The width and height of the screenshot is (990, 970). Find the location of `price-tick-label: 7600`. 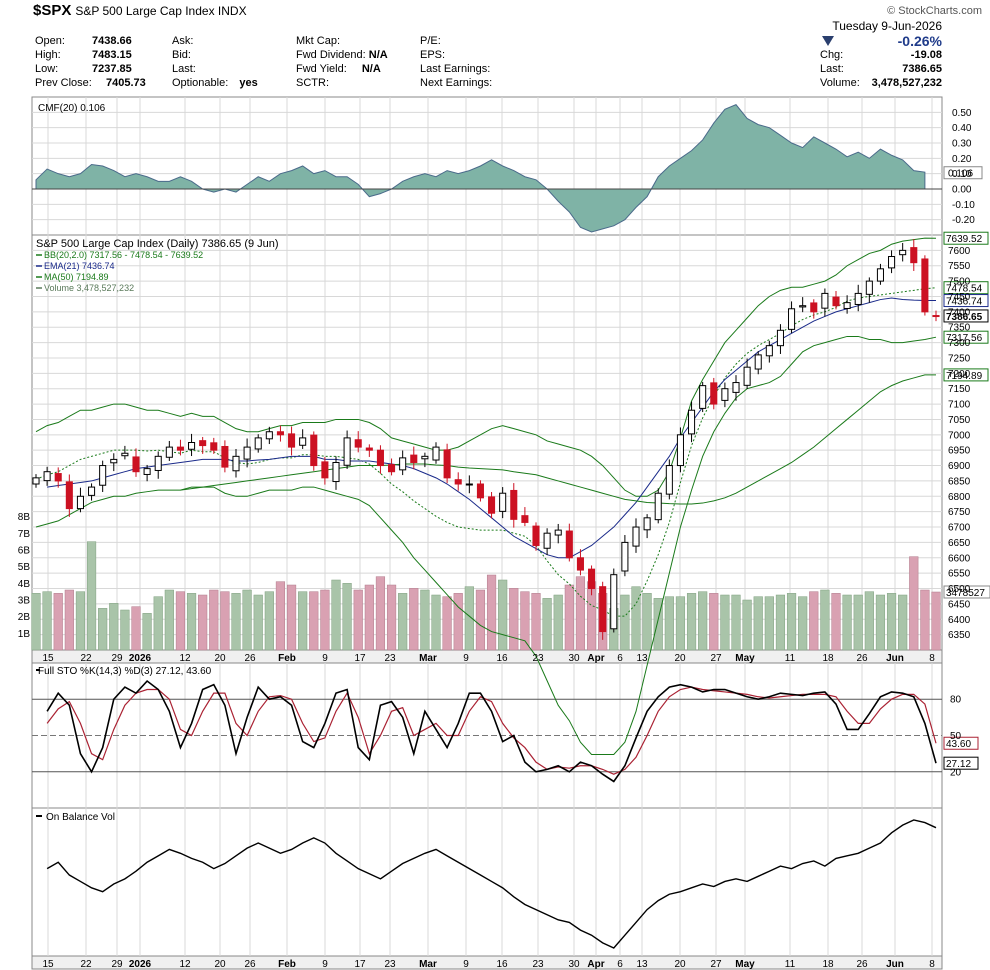

price-tick-label: 7600 is located at coordinates (959, 251).